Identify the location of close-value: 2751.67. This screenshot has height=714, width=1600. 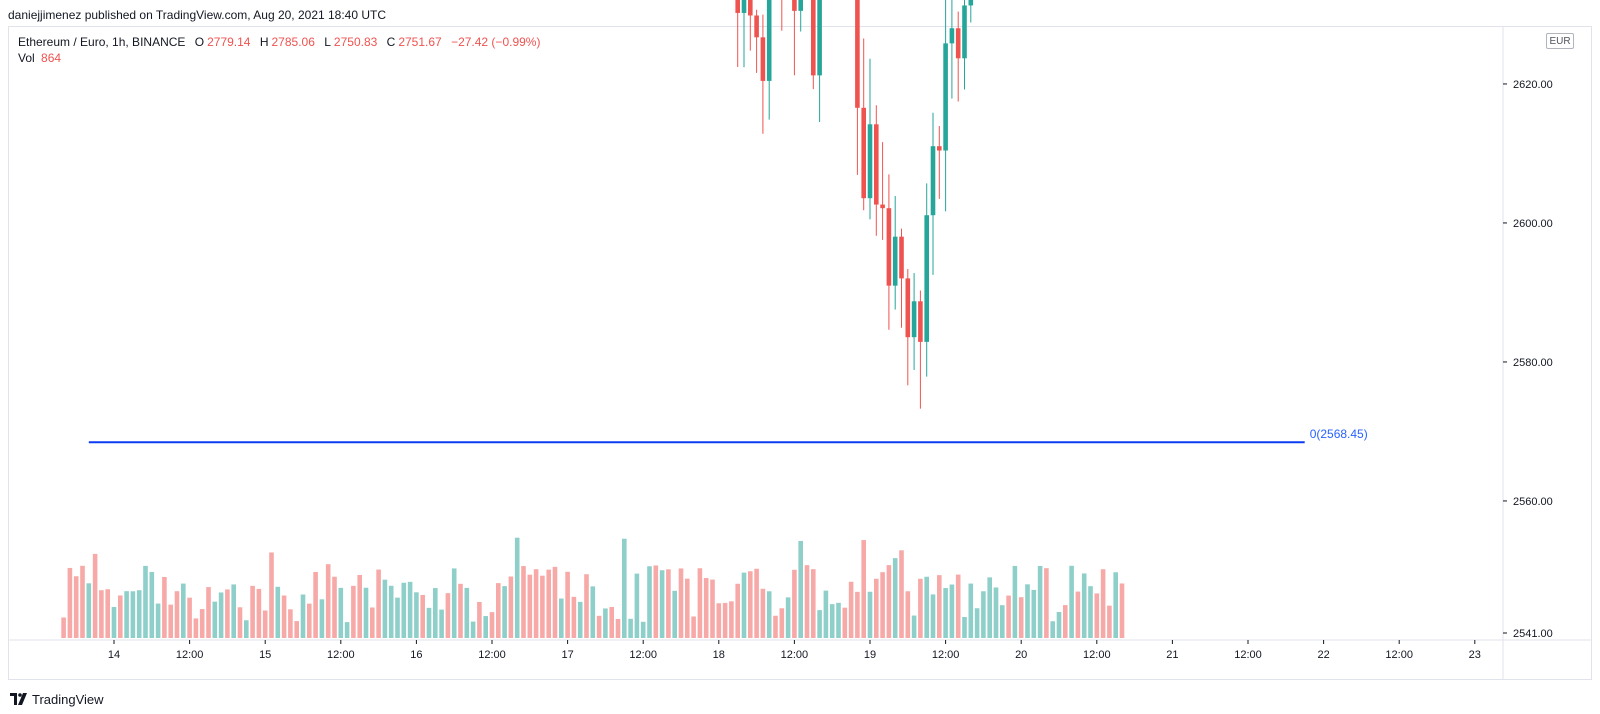
(420, 42).